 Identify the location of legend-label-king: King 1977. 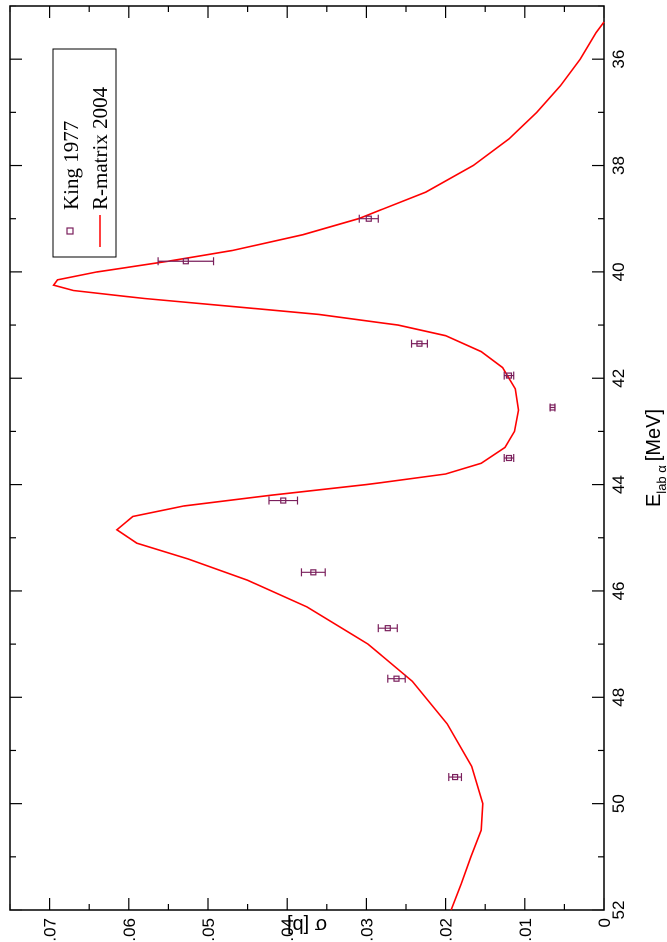
(71, 165).